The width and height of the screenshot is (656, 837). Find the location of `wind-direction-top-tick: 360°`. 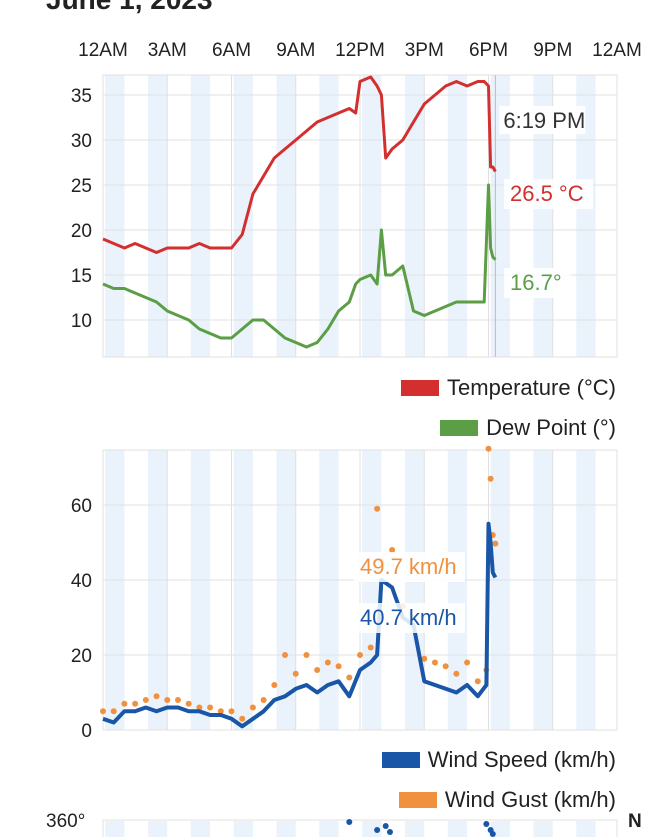

wind-direction-top-tick: 360° is located at coordinates (66, 821).